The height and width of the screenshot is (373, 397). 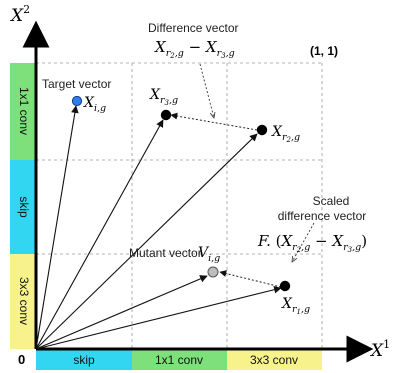 What do you see at coordinates (285, 286) in the screenshot?
I see `point-xr1` at bounding box center [285, 286].